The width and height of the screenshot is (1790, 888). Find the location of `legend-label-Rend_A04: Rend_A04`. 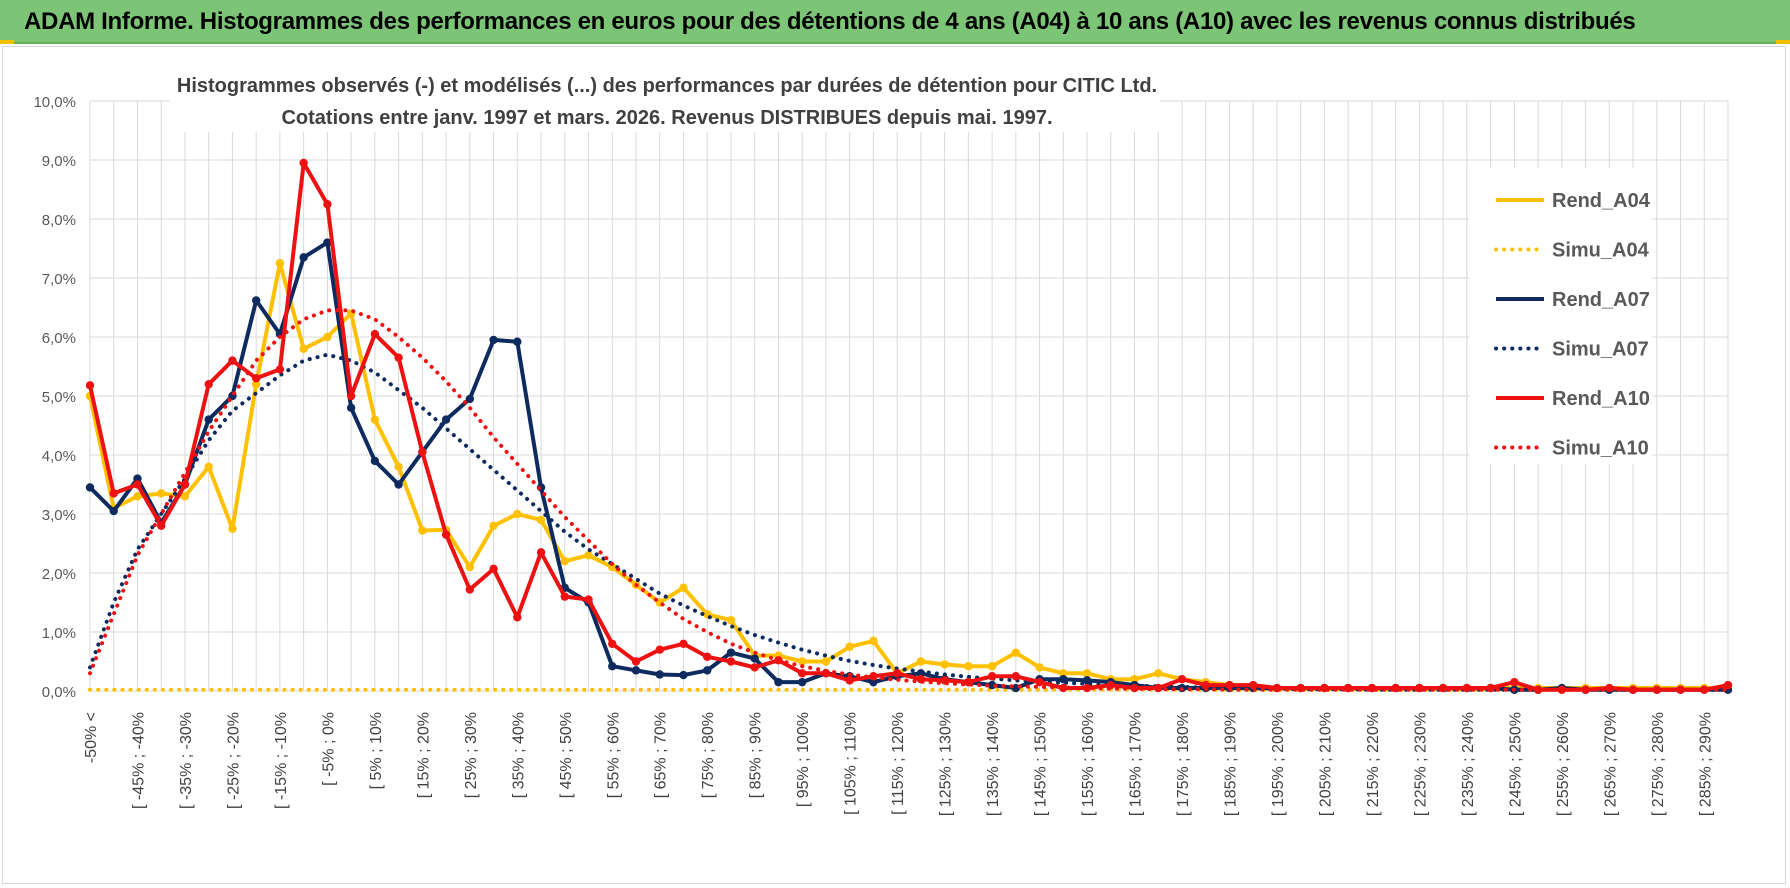

legend-label-Rend_A04: Rend_A04 is located at coordinates (1601, 201).